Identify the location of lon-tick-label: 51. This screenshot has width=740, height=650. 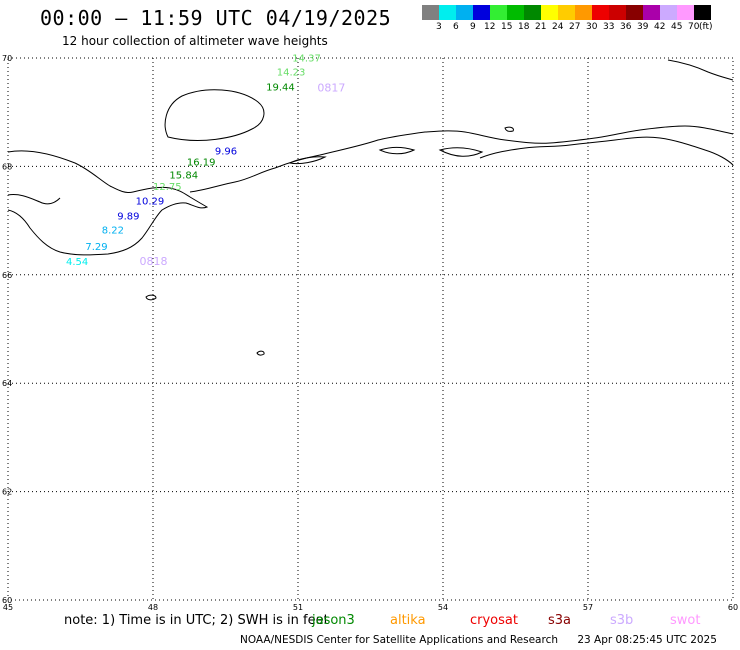
(298, 607).